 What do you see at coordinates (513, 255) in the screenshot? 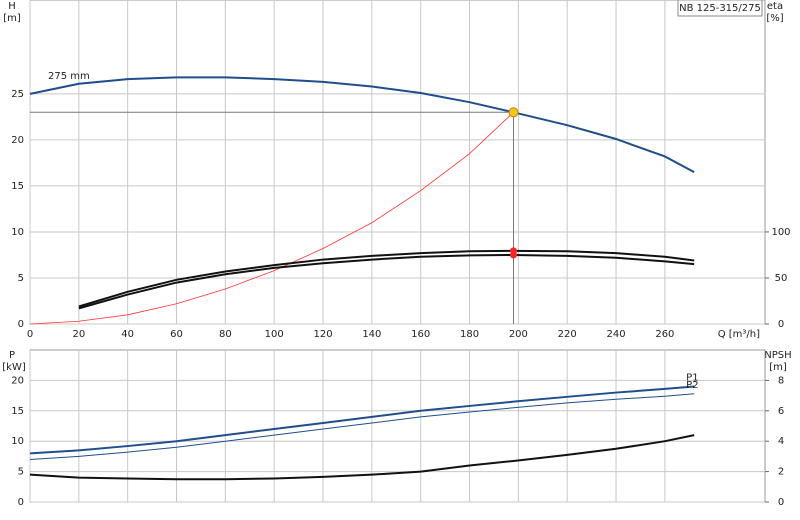
I see `duty-point` at bounding box center [513, 255].